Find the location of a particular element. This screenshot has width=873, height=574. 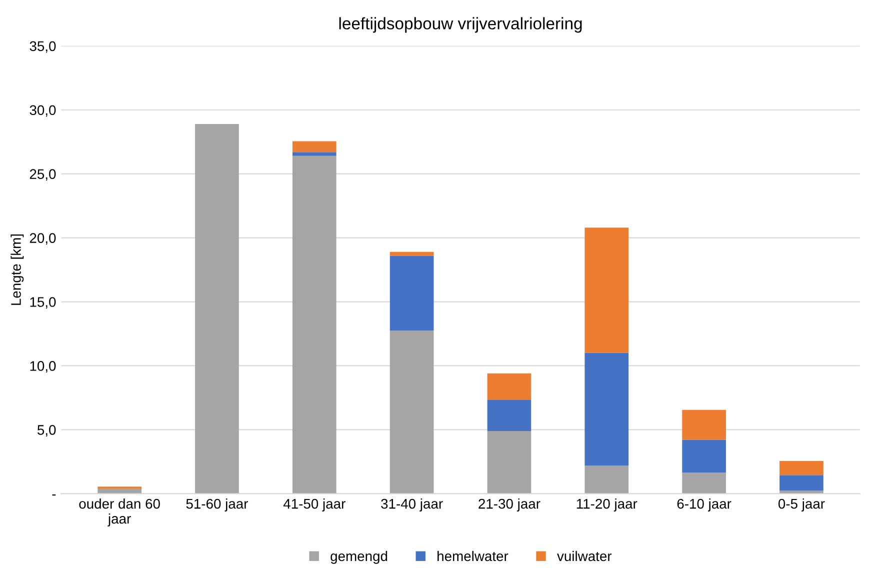

x-tick-label: 0-5 jaar is located at coordinates (801, 505).